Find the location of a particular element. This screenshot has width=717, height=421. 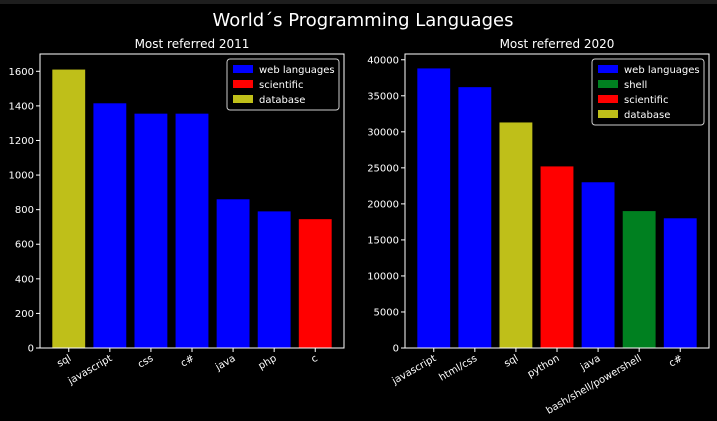

chart-title: Most referred 2011 is located at coordinates (192, 44).